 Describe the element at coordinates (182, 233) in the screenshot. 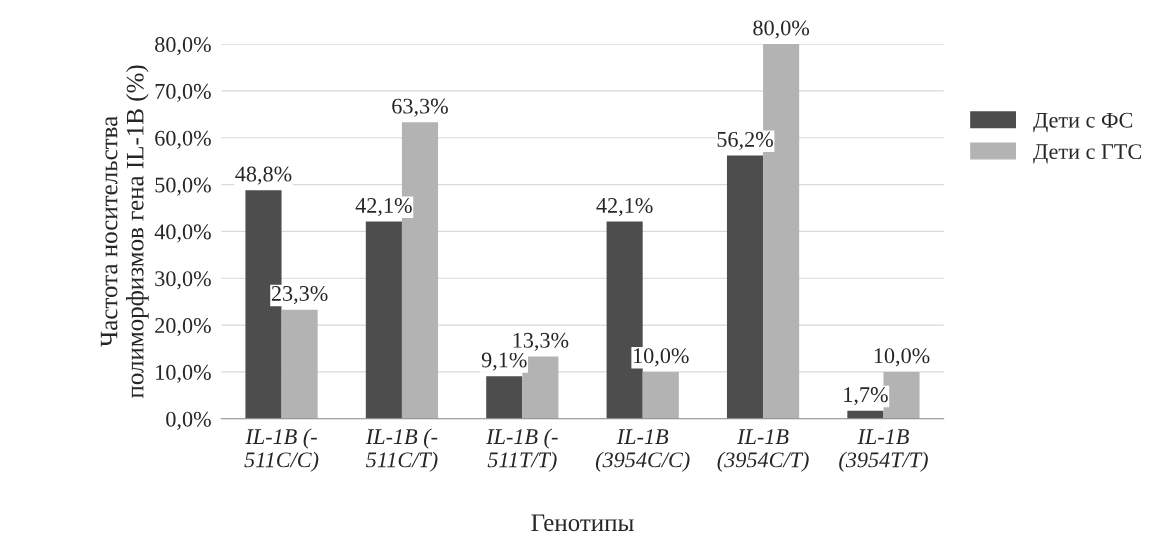

I see `y-tick-label: 40,0%` at that location.